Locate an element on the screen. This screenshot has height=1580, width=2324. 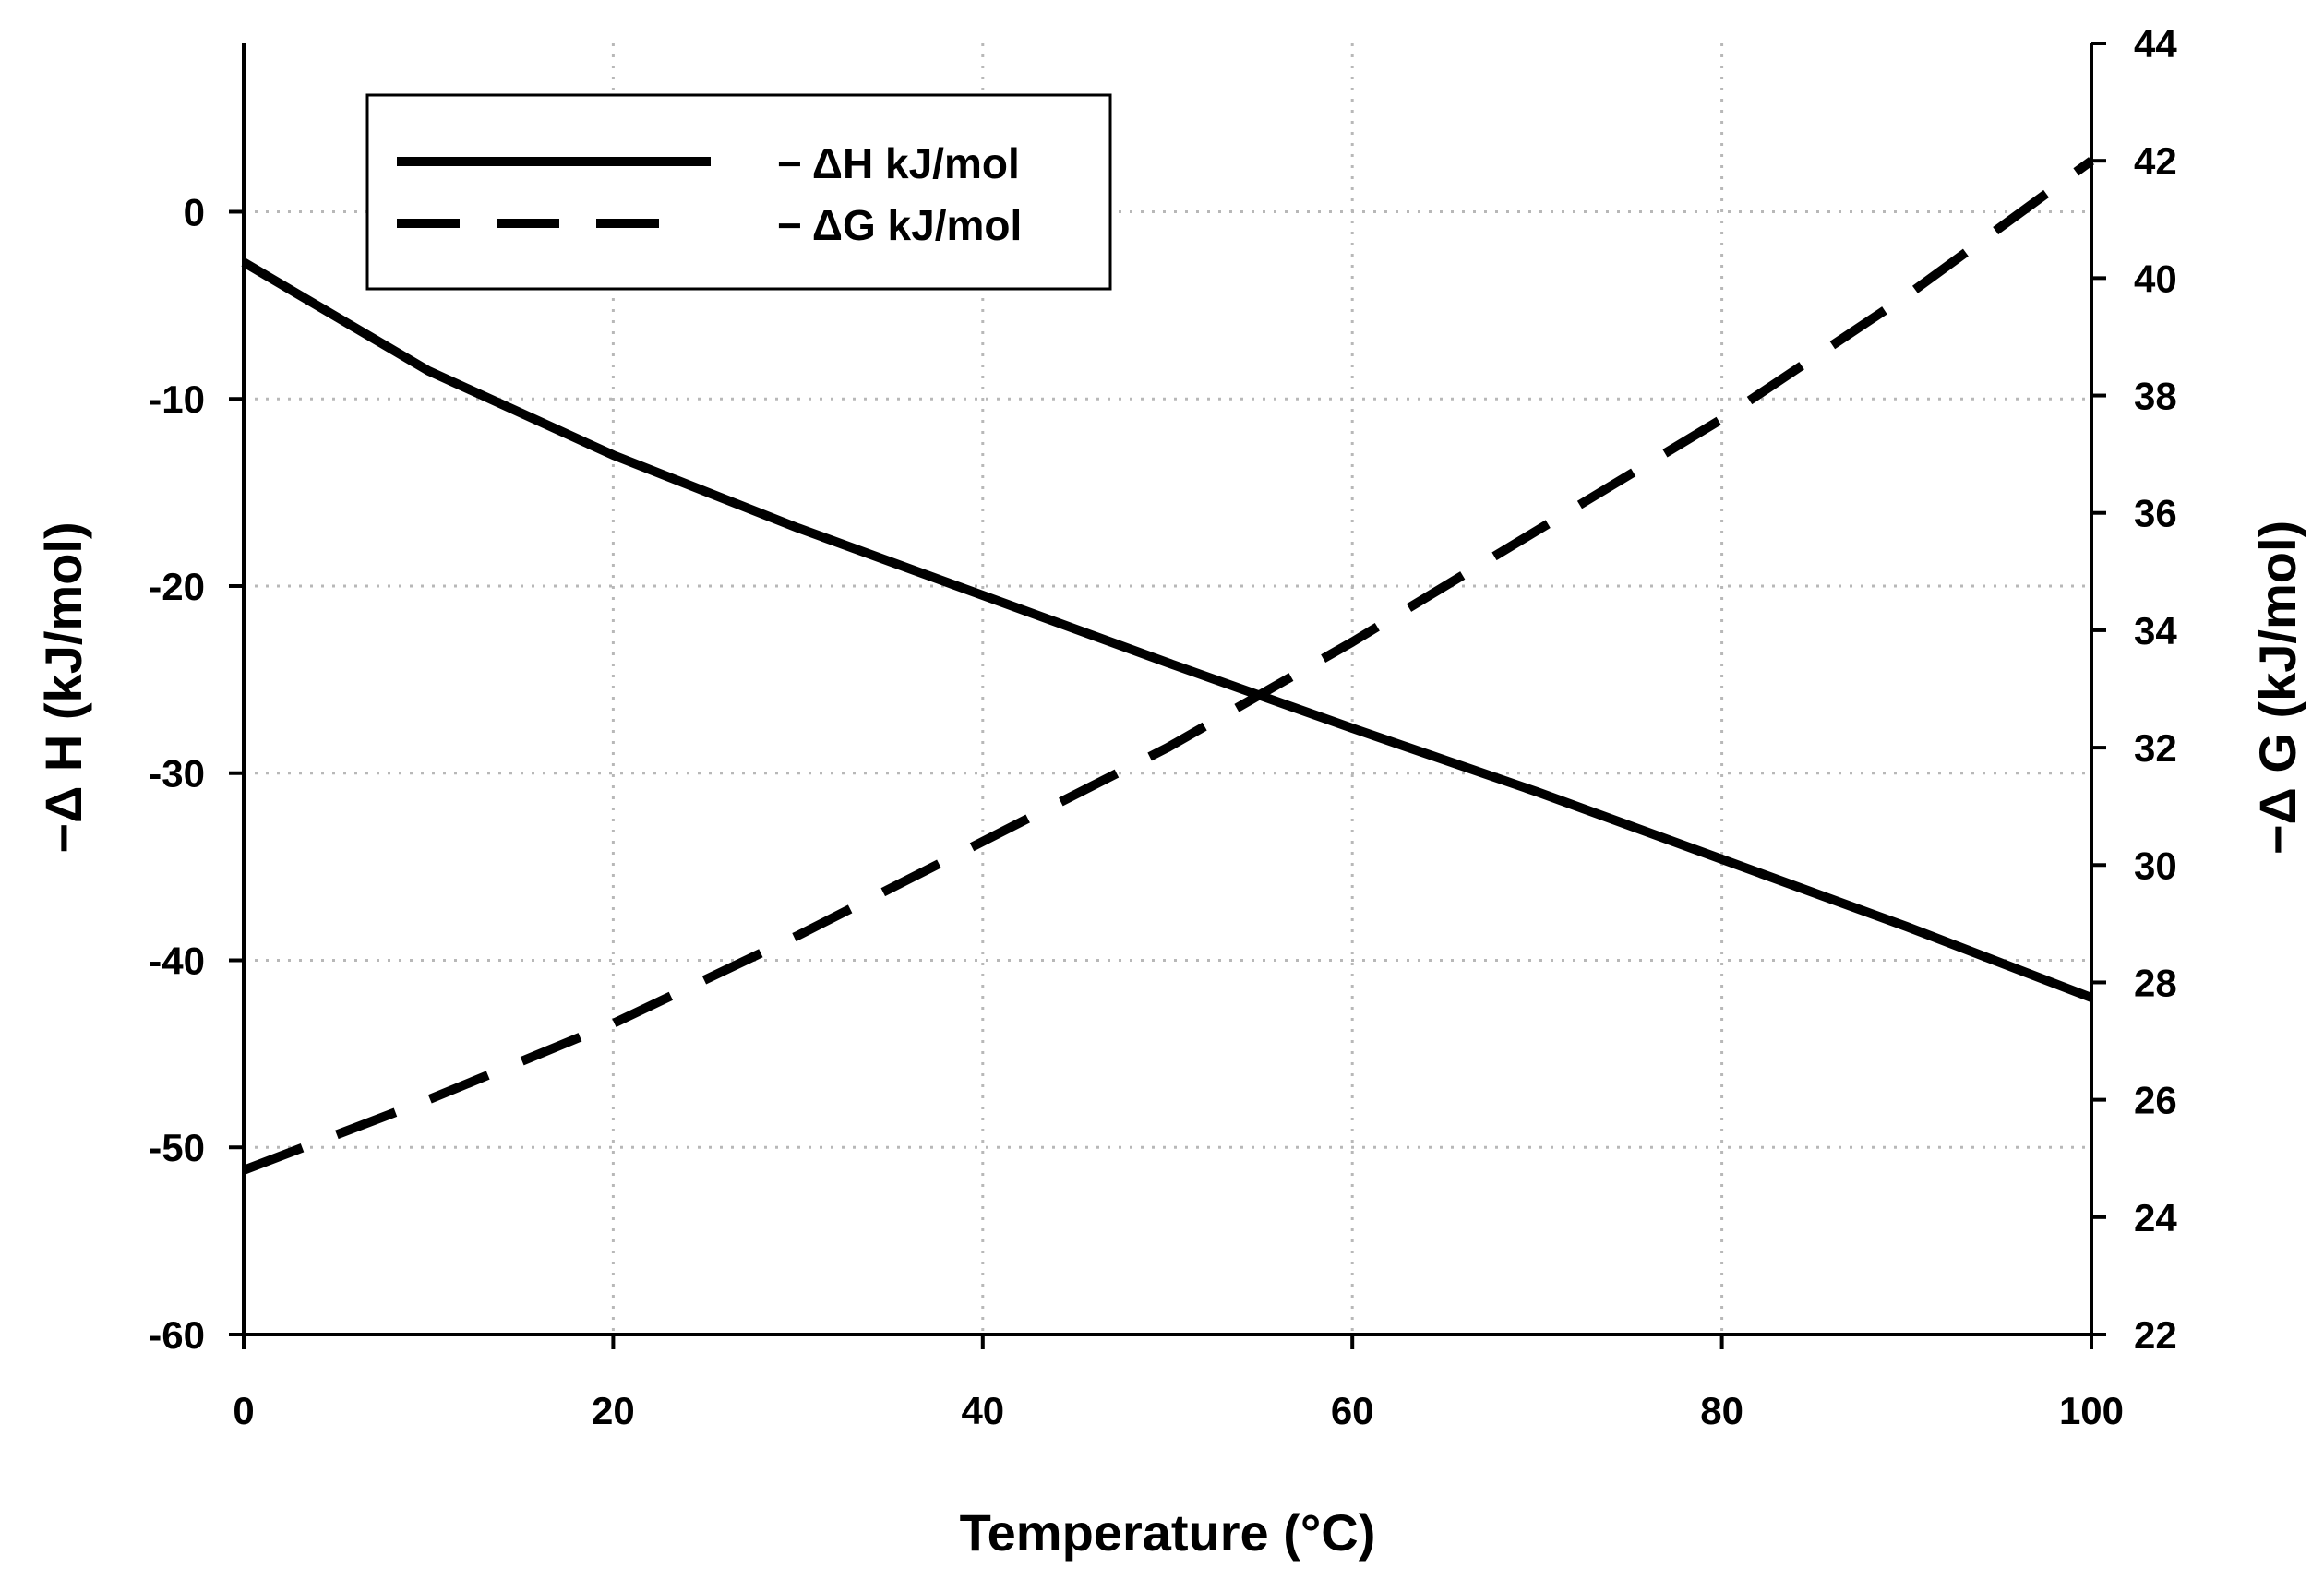
y-right-tick-label: 36 is located at coordinates (2155, 513).